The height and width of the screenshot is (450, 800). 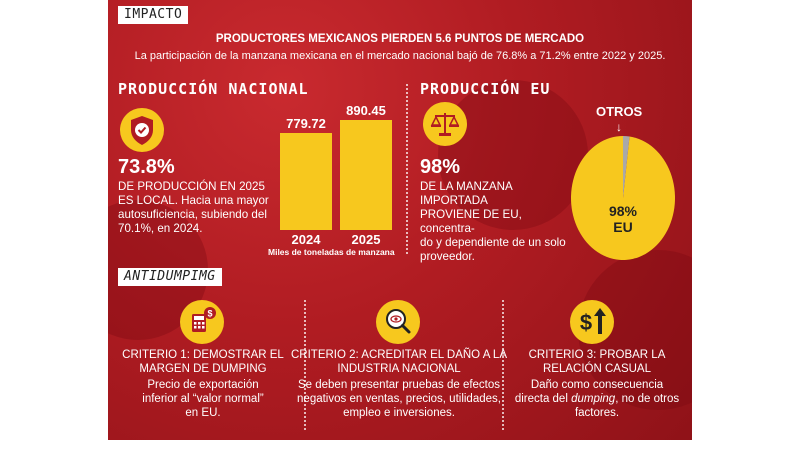 I want to click on pie-slice-otros, so click(x=626, y=167).